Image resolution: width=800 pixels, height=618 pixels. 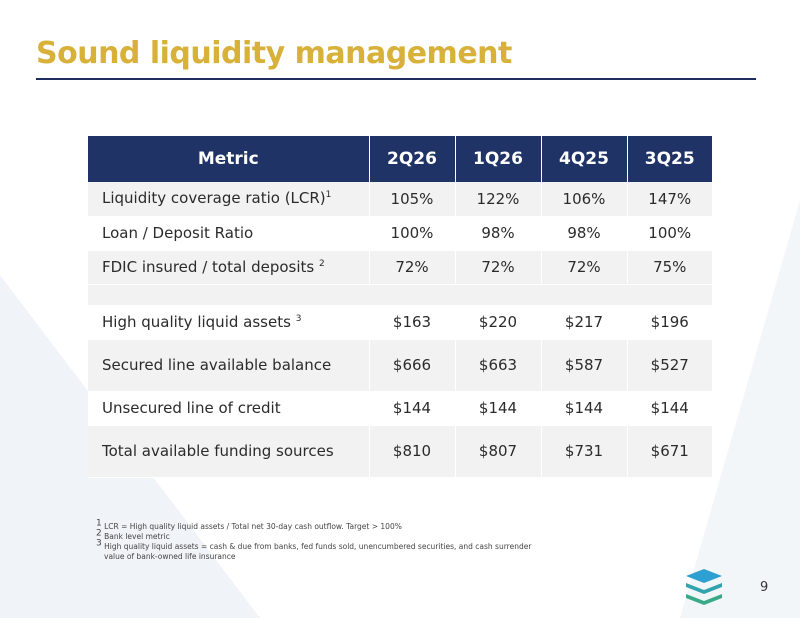 What do you see at coordinates (498, 365) in the screenshot?
I see `table-cell: $663` at bounding box center [498, 365].